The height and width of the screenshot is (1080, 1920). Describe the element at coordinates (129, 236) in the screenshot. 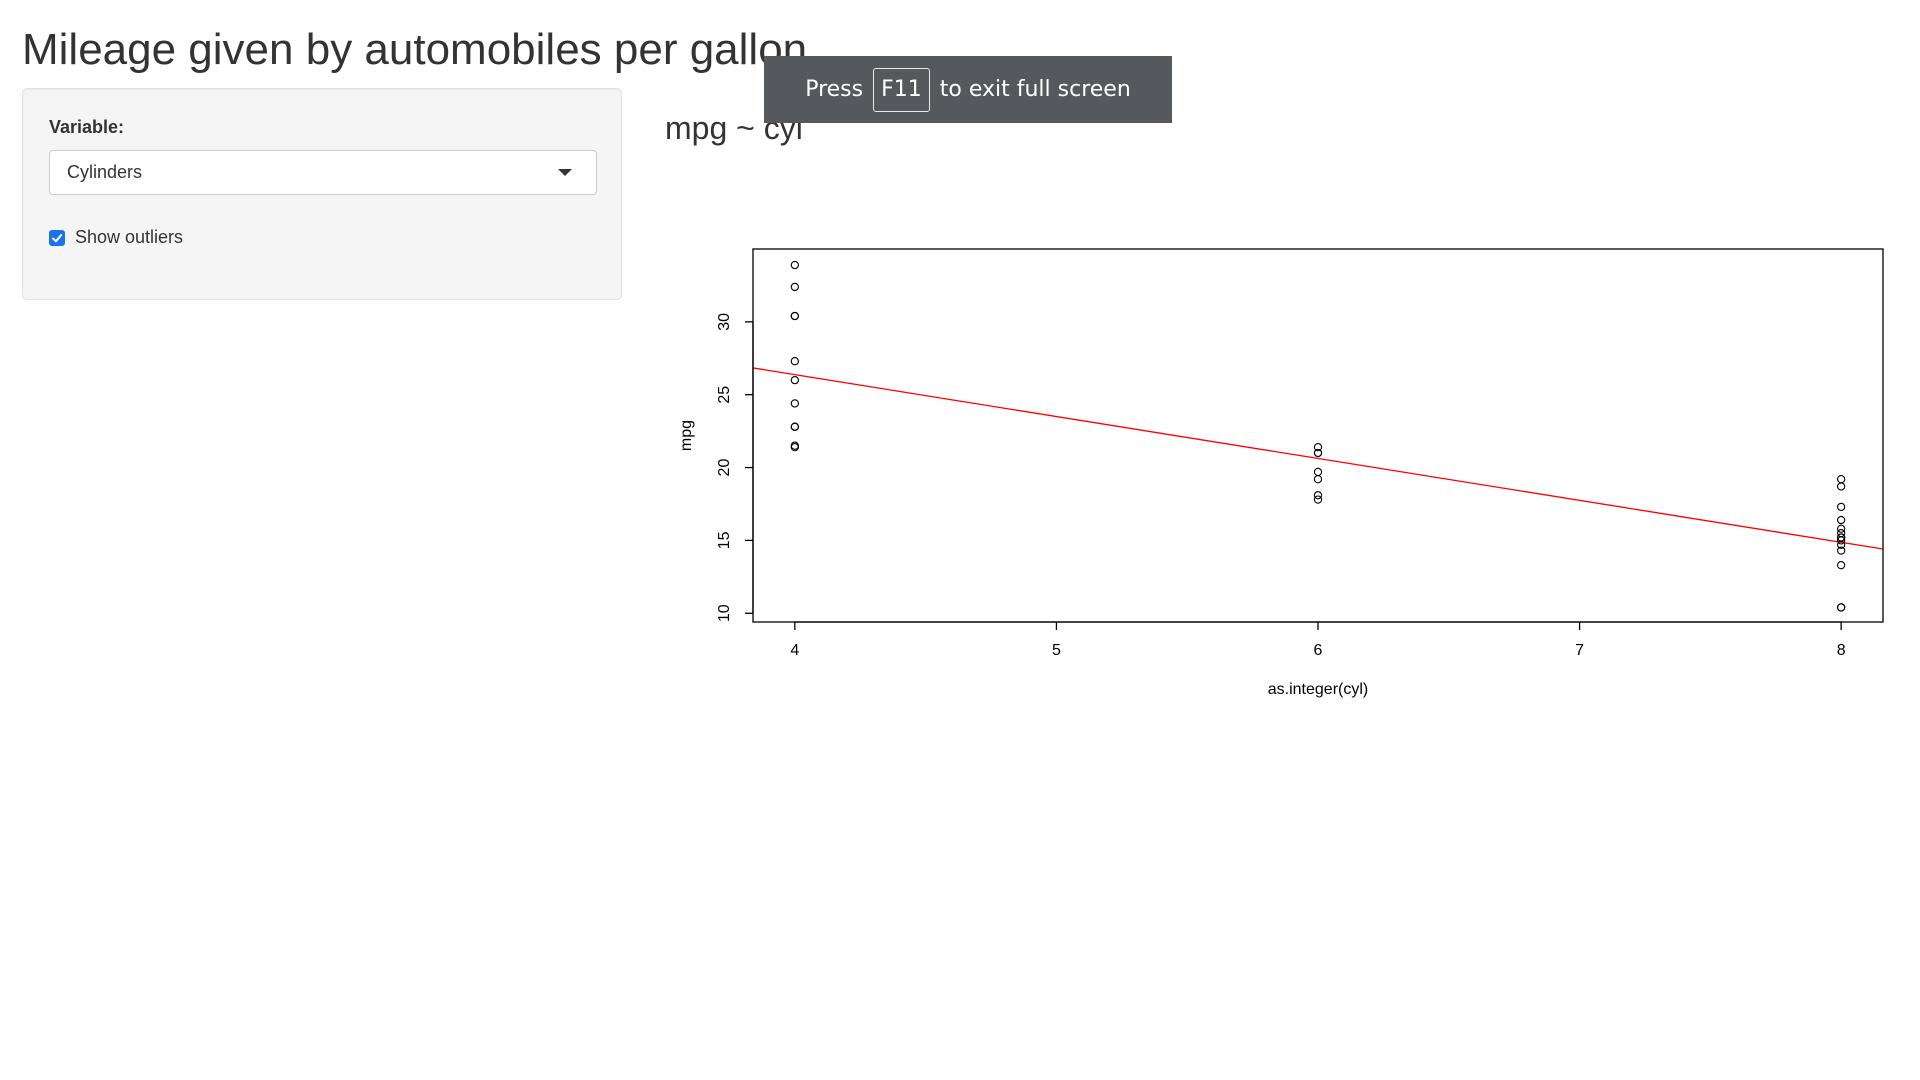

I see `show-outliers-label: Show outliers` at that location.